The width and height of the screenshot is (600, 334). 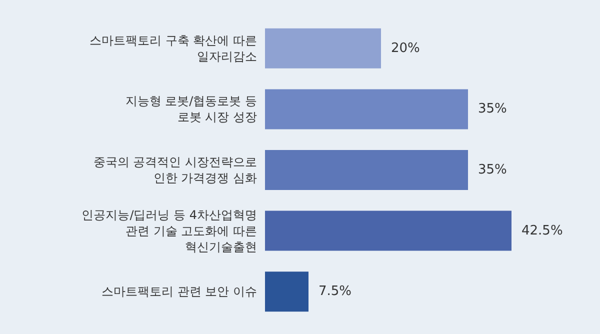 What do you see at coordinates (179, 291) in the screenshot?
I see `y-tick-label: 스마트팩토리 관련 보안 이슈` at bounding box center [179, 291].